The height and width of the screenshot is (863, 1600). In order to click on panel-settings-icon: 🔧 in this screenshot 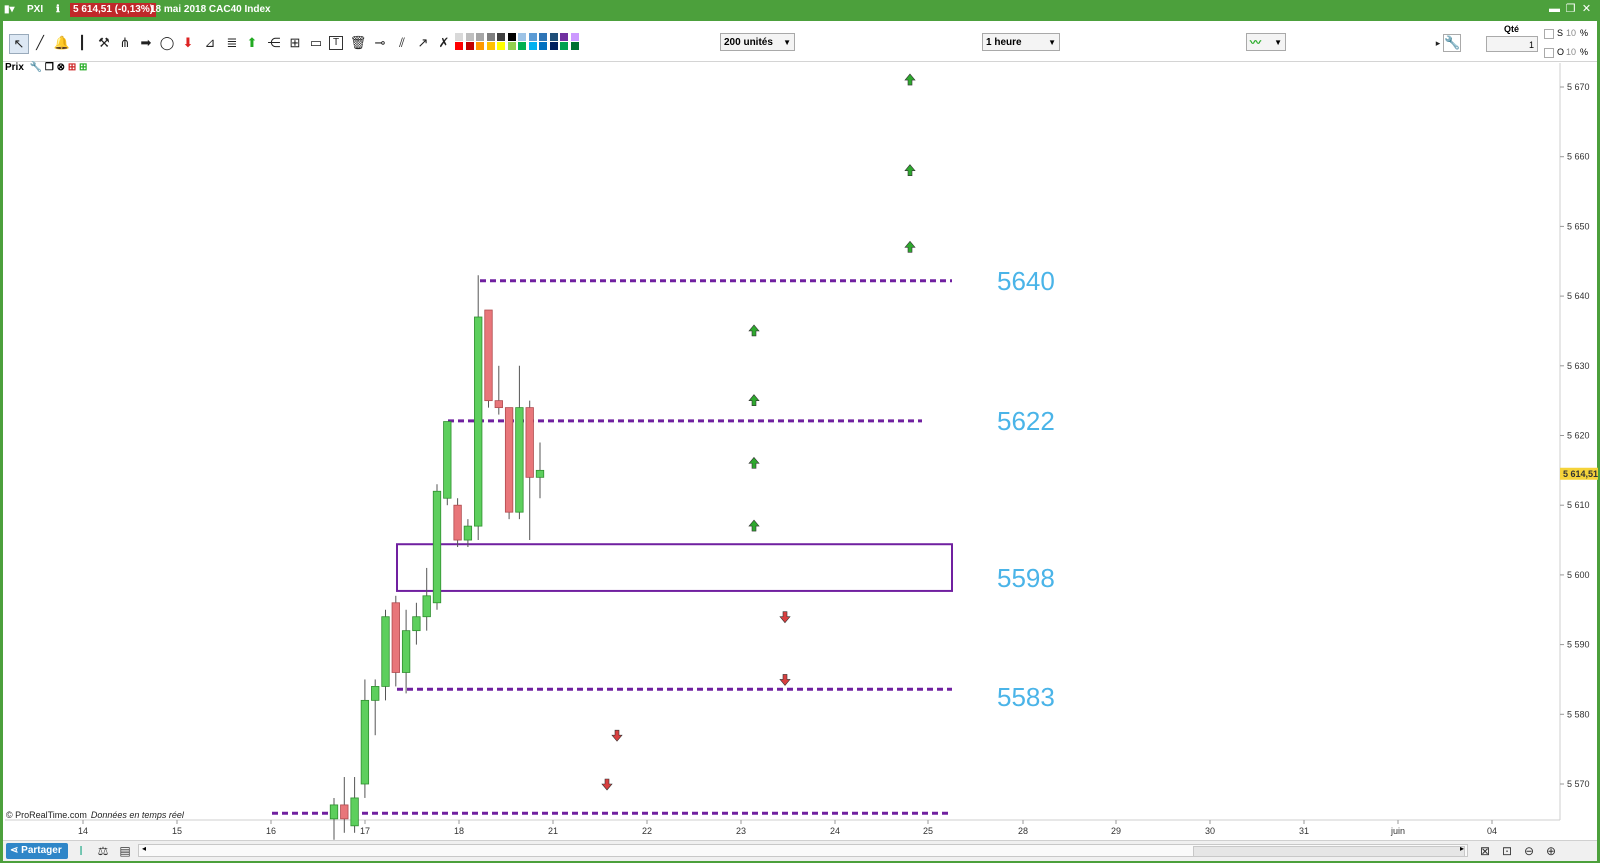, I will do `click(36, 67)`.